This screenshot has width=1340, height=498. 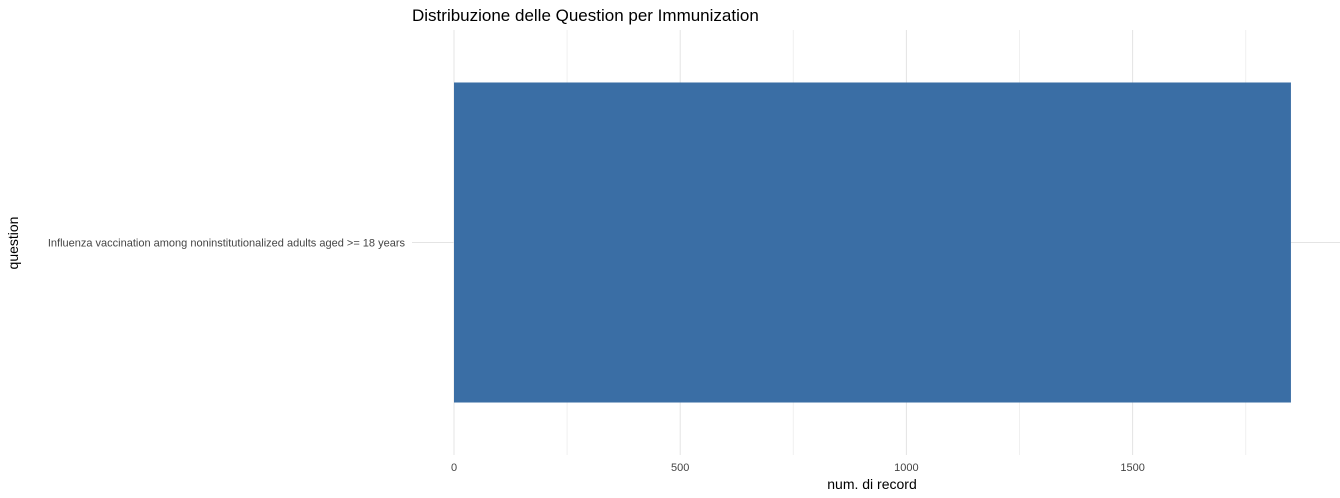 What do you see at coordinates (906, 468) in the screenshot?
I see `x-tick-label: 1000` at bounding box center [906, 468].